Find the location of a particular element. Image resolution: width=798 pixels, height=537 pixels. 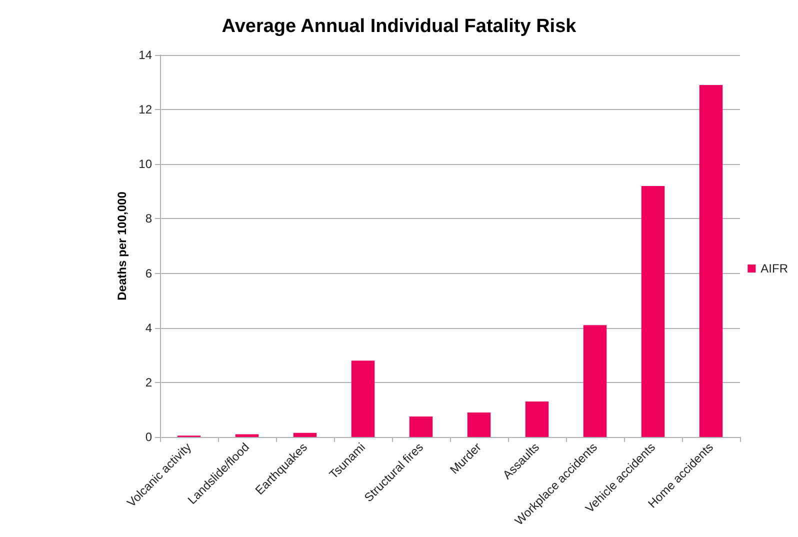

y-tick-label: 10 is located at coordinates (145, 164).